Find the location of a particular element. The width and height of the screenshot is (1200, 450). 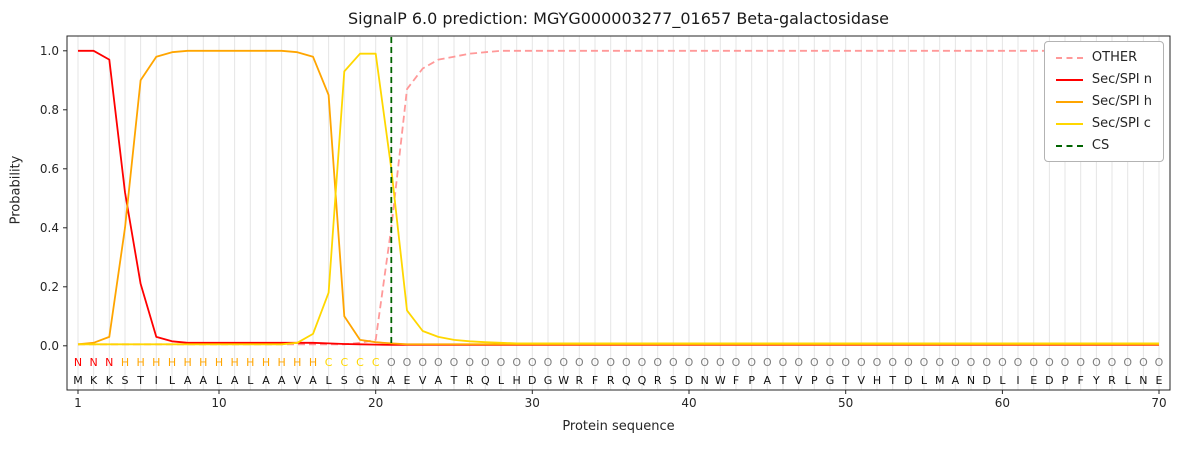

region-label: C is located at coordinates (360, 362).